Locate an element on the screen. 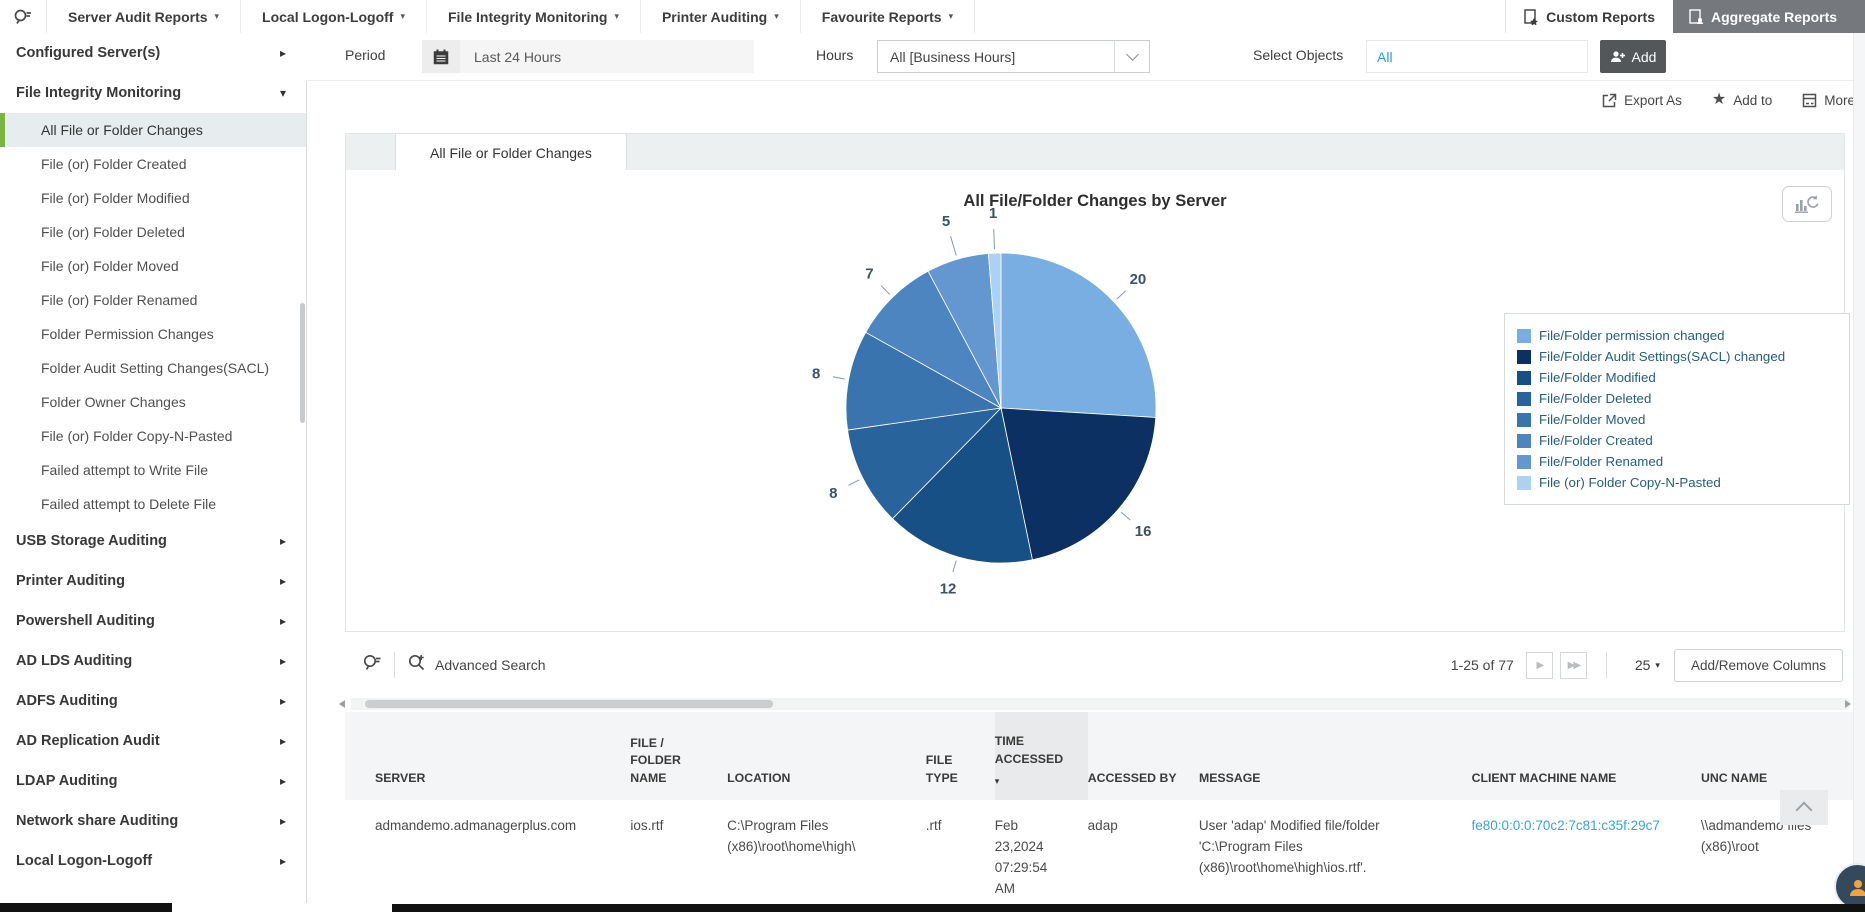  add-remove-columns-button: Add/Remove Columns is located at coordinates (1758, 665).